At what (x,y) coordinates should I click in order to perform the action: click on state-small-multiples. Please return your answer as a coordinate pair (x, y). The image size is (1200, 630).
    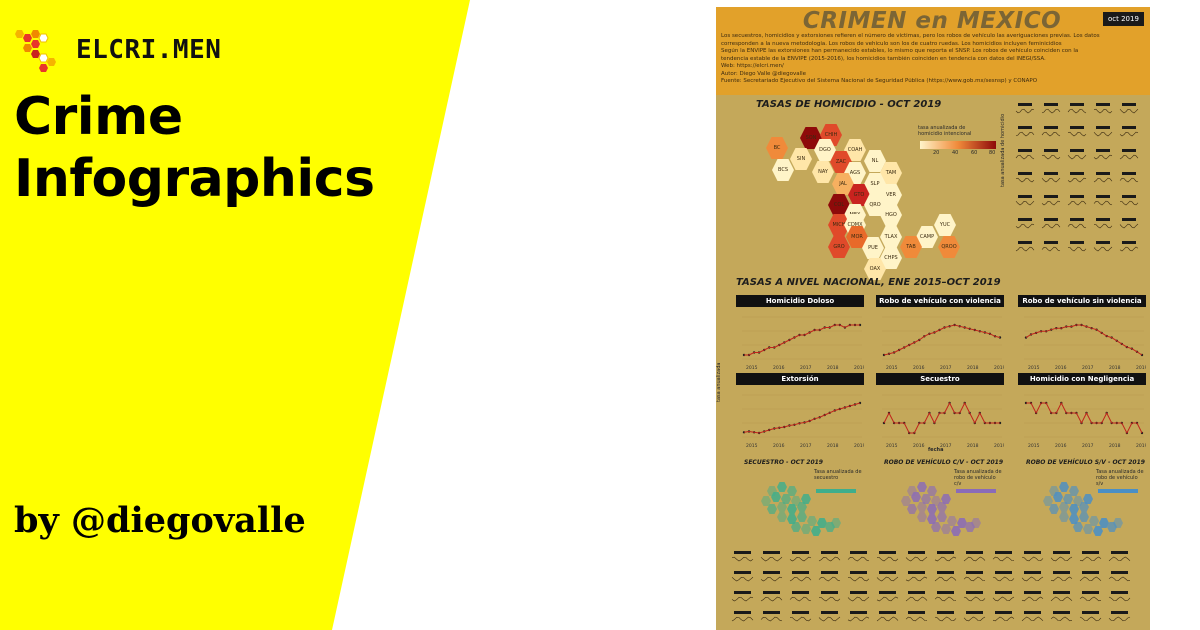
    Looking at the image, I should click on (1077, 177).